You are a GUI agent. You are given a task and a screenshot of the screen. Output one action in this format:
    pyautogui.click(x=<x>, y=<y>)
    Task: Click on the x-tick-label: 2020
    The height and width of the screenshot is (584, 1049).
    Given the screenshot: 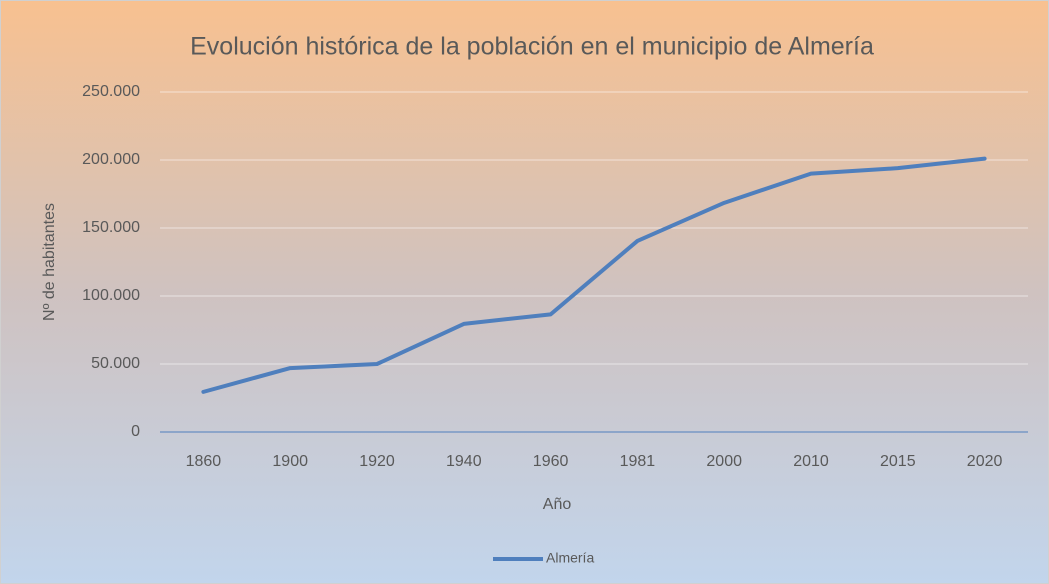 What is the action you would take?
    pyautogui.click(x=985, y=461)
    